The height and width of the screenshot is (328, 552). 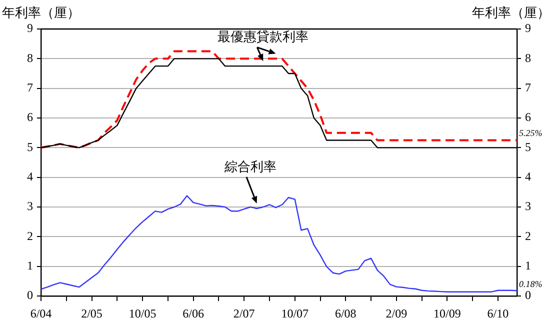 What do you see at coordinates (397, 313) in the screenshot?
I see `x-tick-label: 2/09` at bounding box center [397, 313].